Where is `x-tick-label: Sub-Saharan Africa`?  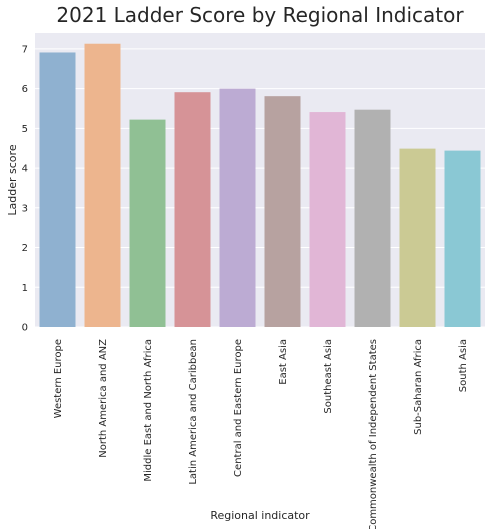
x-tick-label: Sub-Saharan Africa is located at coordinates (418, 387).